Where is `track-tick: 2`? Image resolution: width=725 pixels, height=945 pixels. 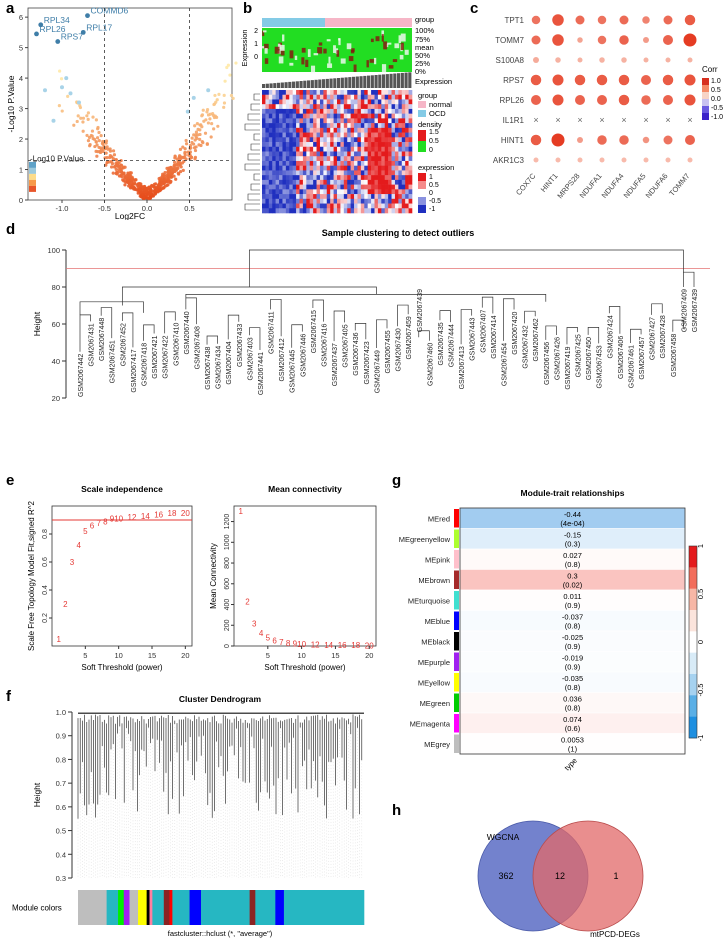 track-tick: 2 is located at coordinates (256, 31).